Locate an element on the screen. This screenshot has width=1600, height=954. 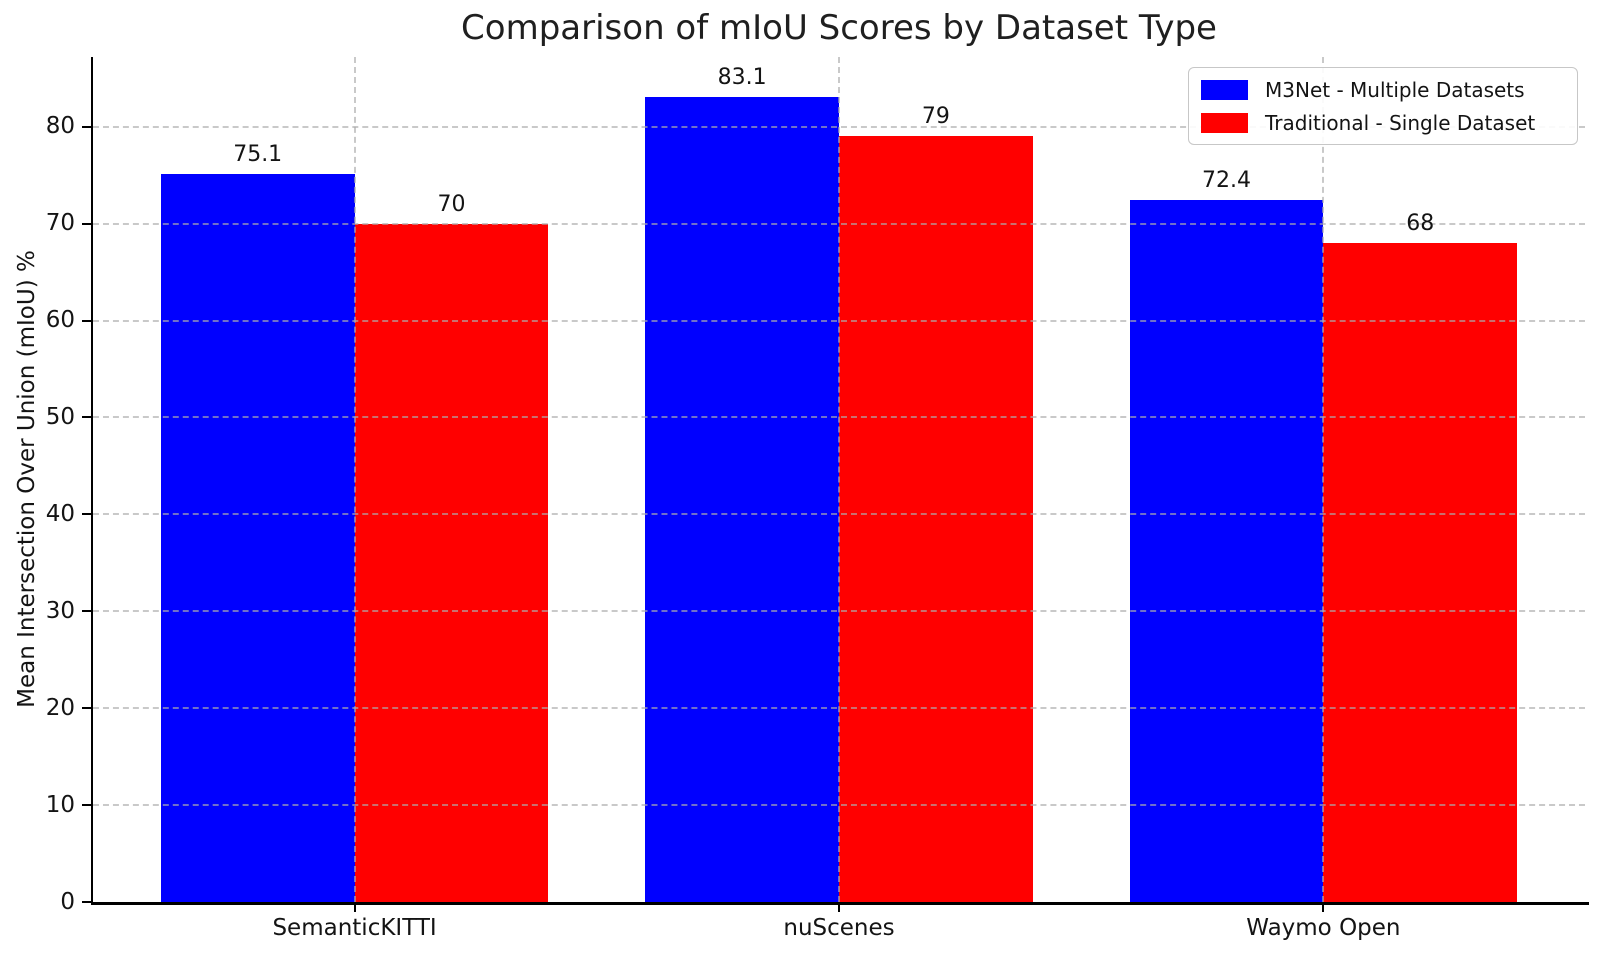
bar-value-label: 75.1 is located at coordinates (258, 155).